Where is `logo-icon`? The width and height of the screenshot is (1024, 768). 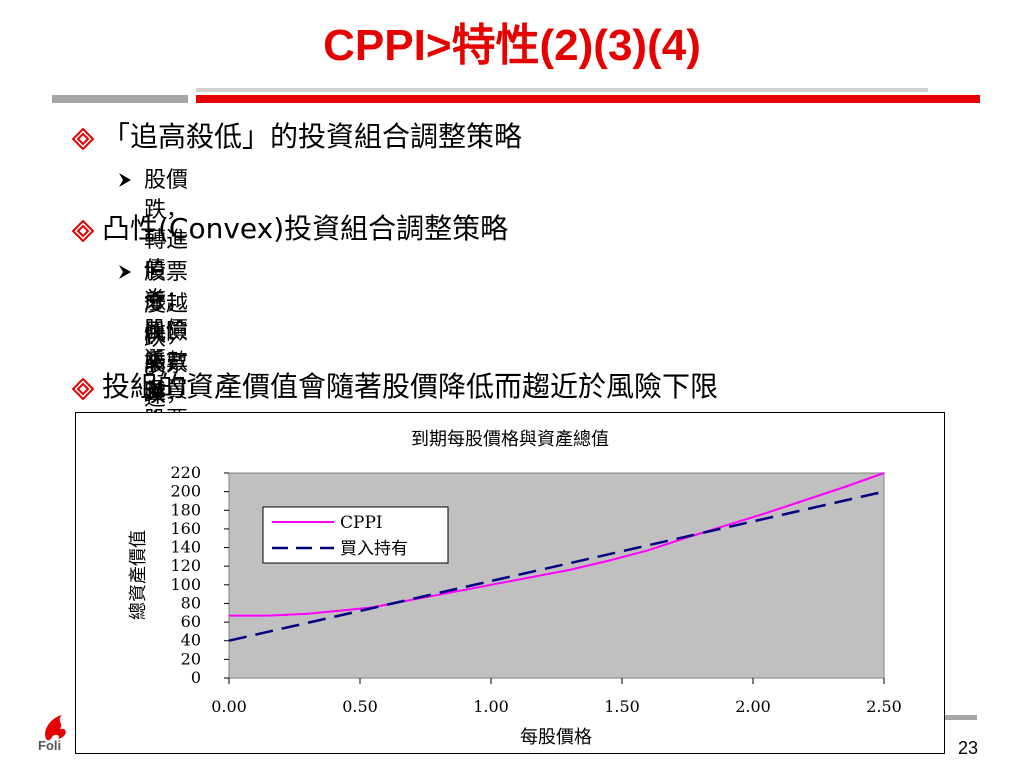
logo-icon is located at coordinates (55, 728).